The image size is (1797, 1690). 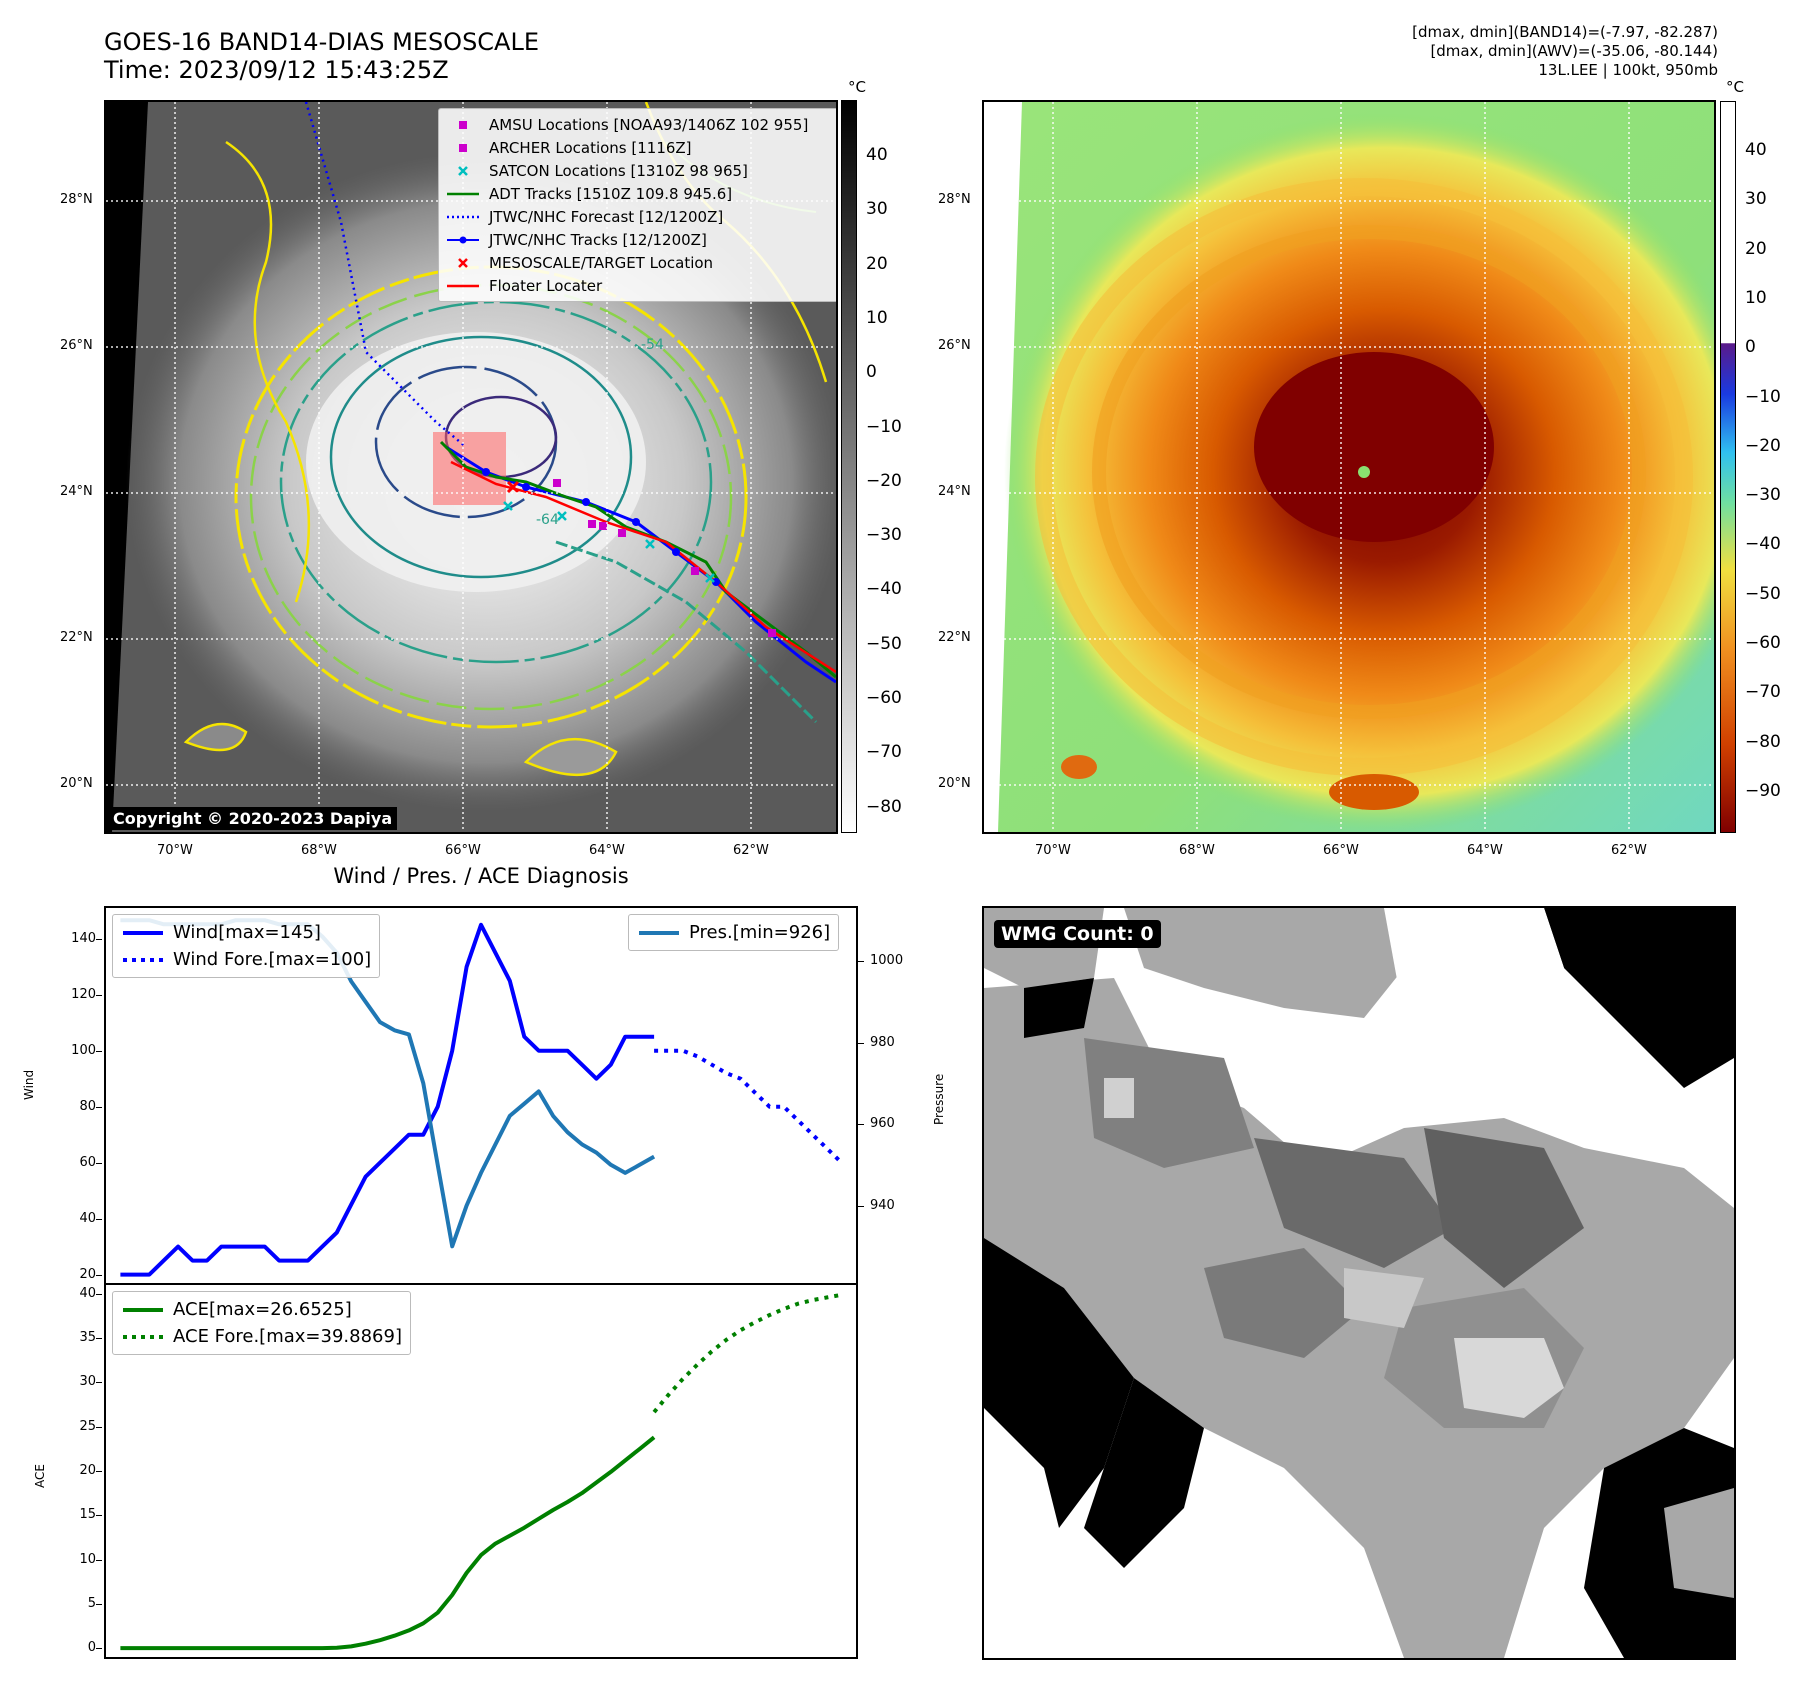 I want to click on map-legend-label: SATCON Locations [1310Z 98 965], so click(x=618, y=170).